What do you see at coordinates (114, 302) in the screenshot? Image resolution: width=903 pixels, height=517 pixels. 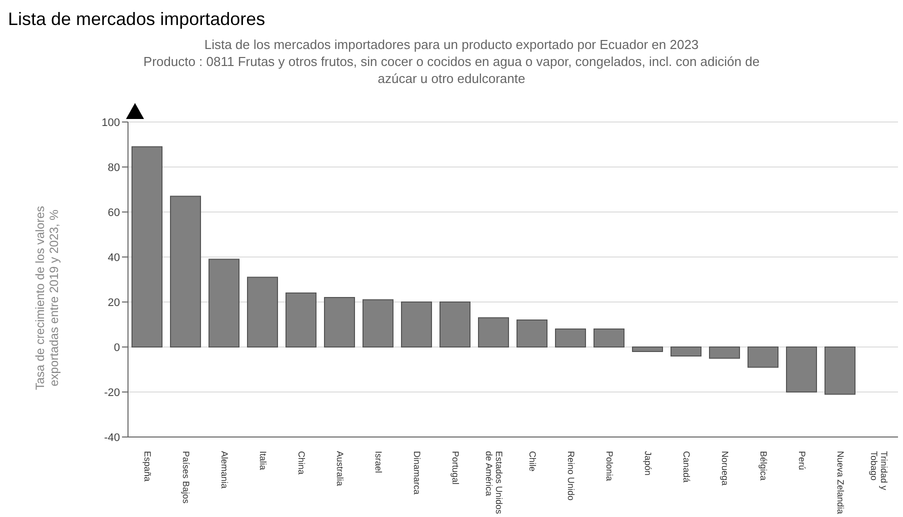 I see `y-tick-label: 20` at bounding box center [114, 302].